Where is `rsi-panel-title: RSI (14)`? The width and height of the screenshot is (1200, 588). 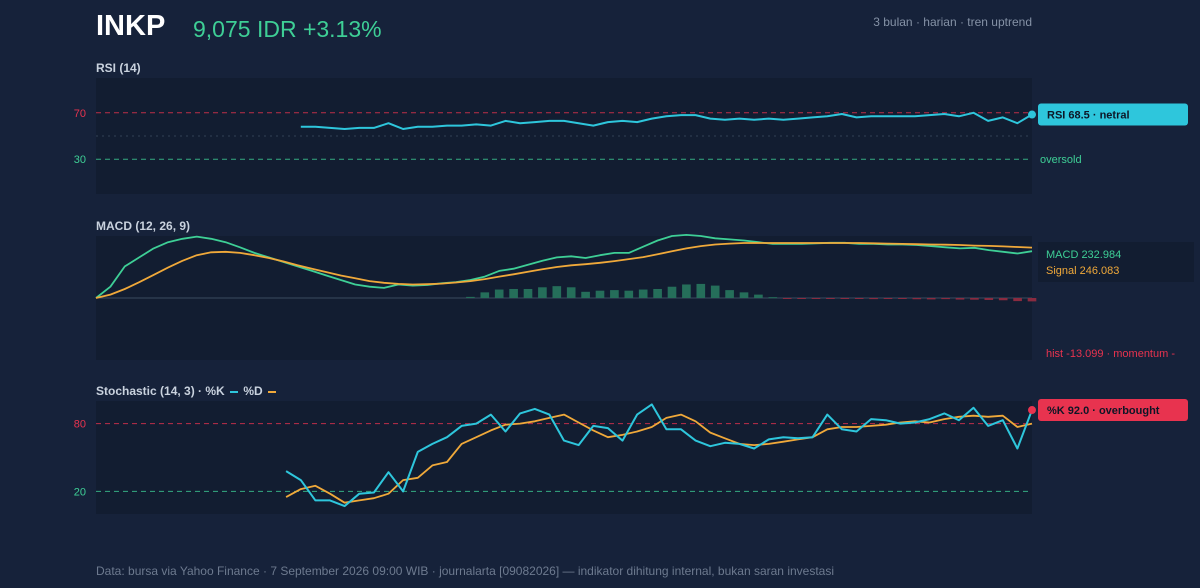
rsi-panel-title: RSI (14) is located at coordinates (118, 68).